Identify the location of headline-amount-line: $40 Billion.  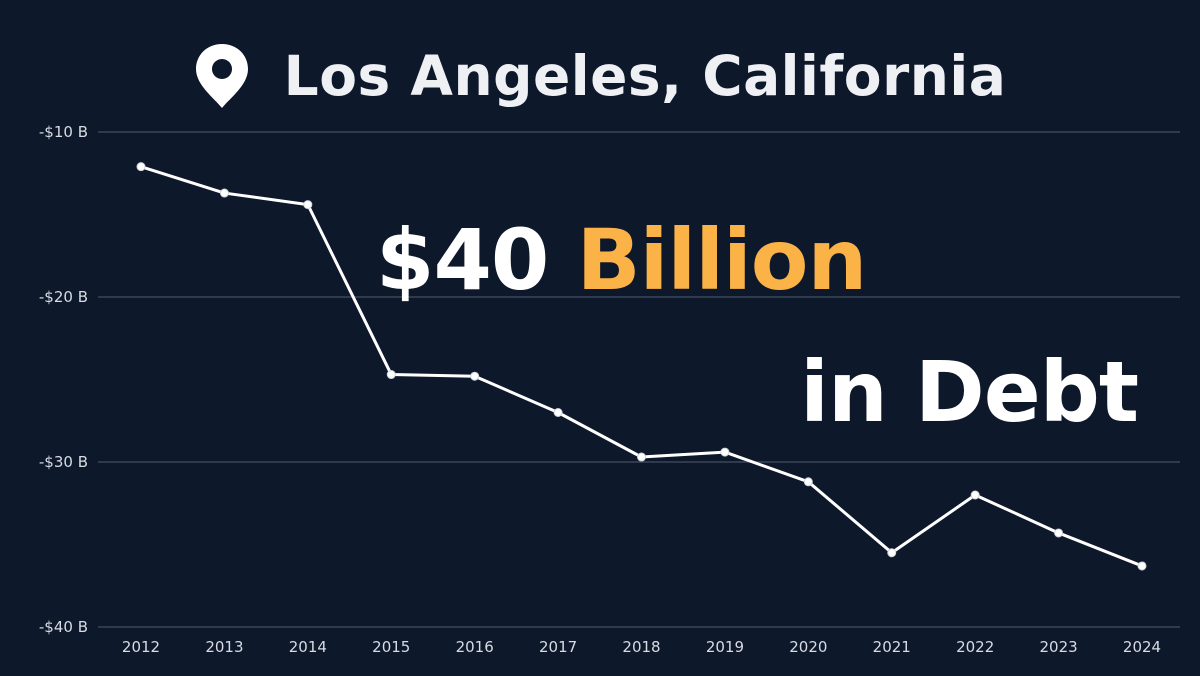
(622, 260).